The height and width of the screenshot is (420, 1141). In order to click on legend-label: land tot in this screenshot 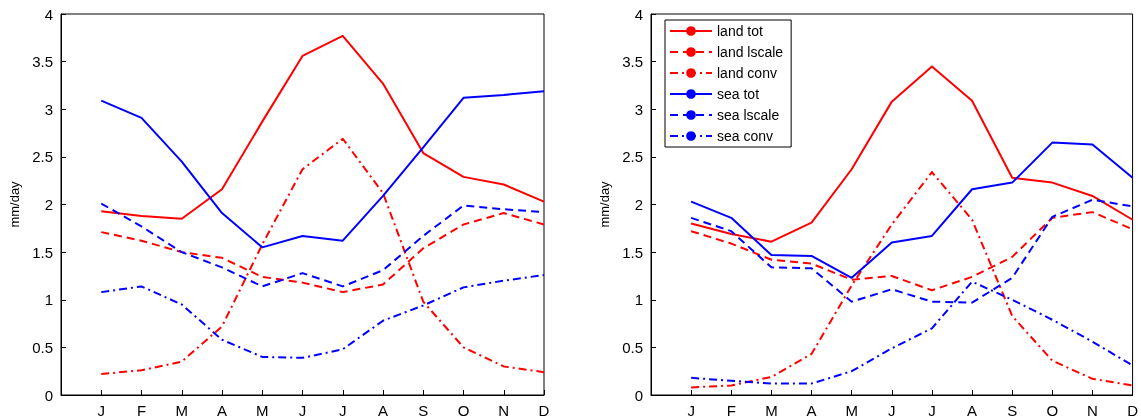, I will do `click(740, 31)`.